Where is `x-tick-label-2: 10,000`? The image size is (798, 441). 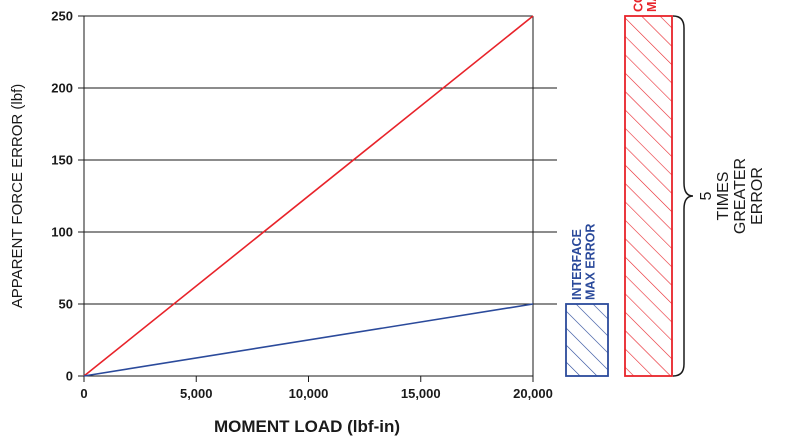
x-tick-label-2: 10,000 is located at coordinates (309, 393).